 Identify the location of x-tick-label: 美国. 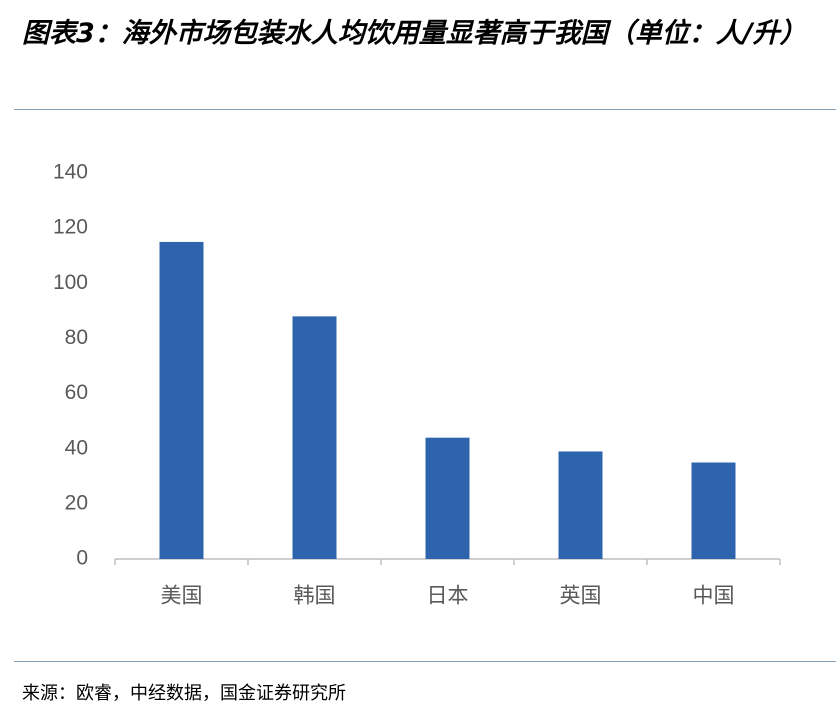
(182, 596).